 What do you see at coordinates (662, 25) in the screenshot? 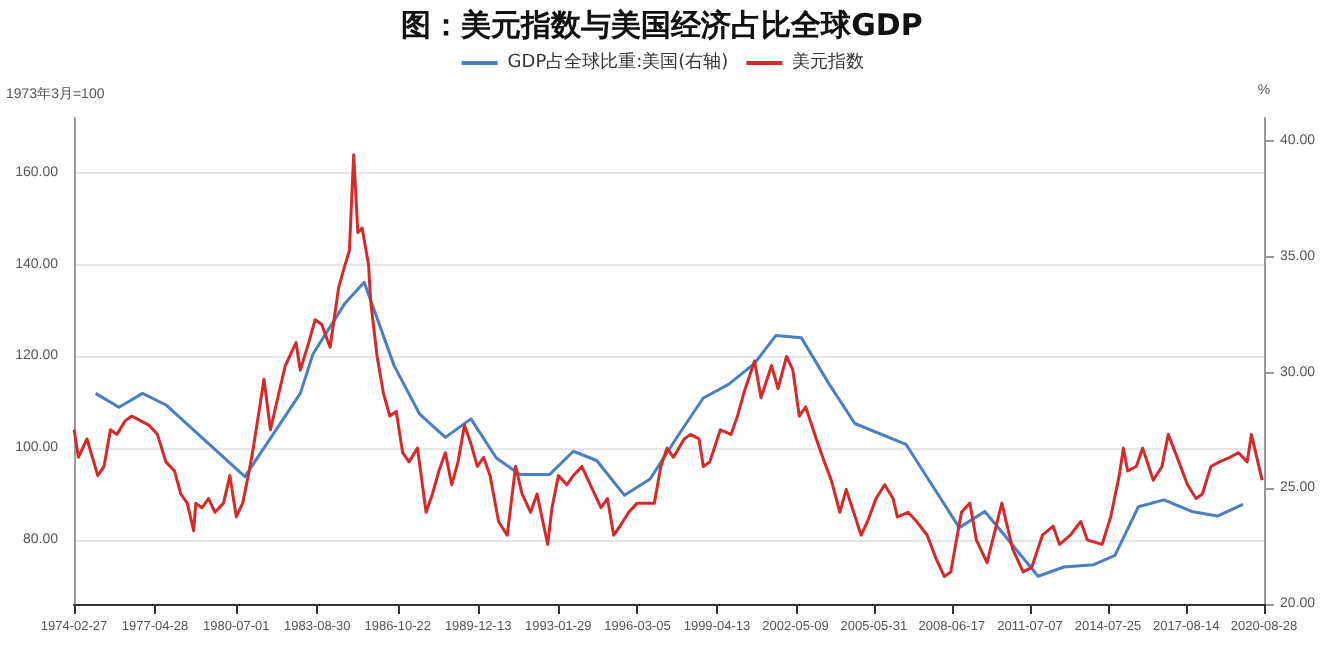
I see `chart-title: 图：美元指数与美国经济占比全球GDP` at bounding box center [662, 25].